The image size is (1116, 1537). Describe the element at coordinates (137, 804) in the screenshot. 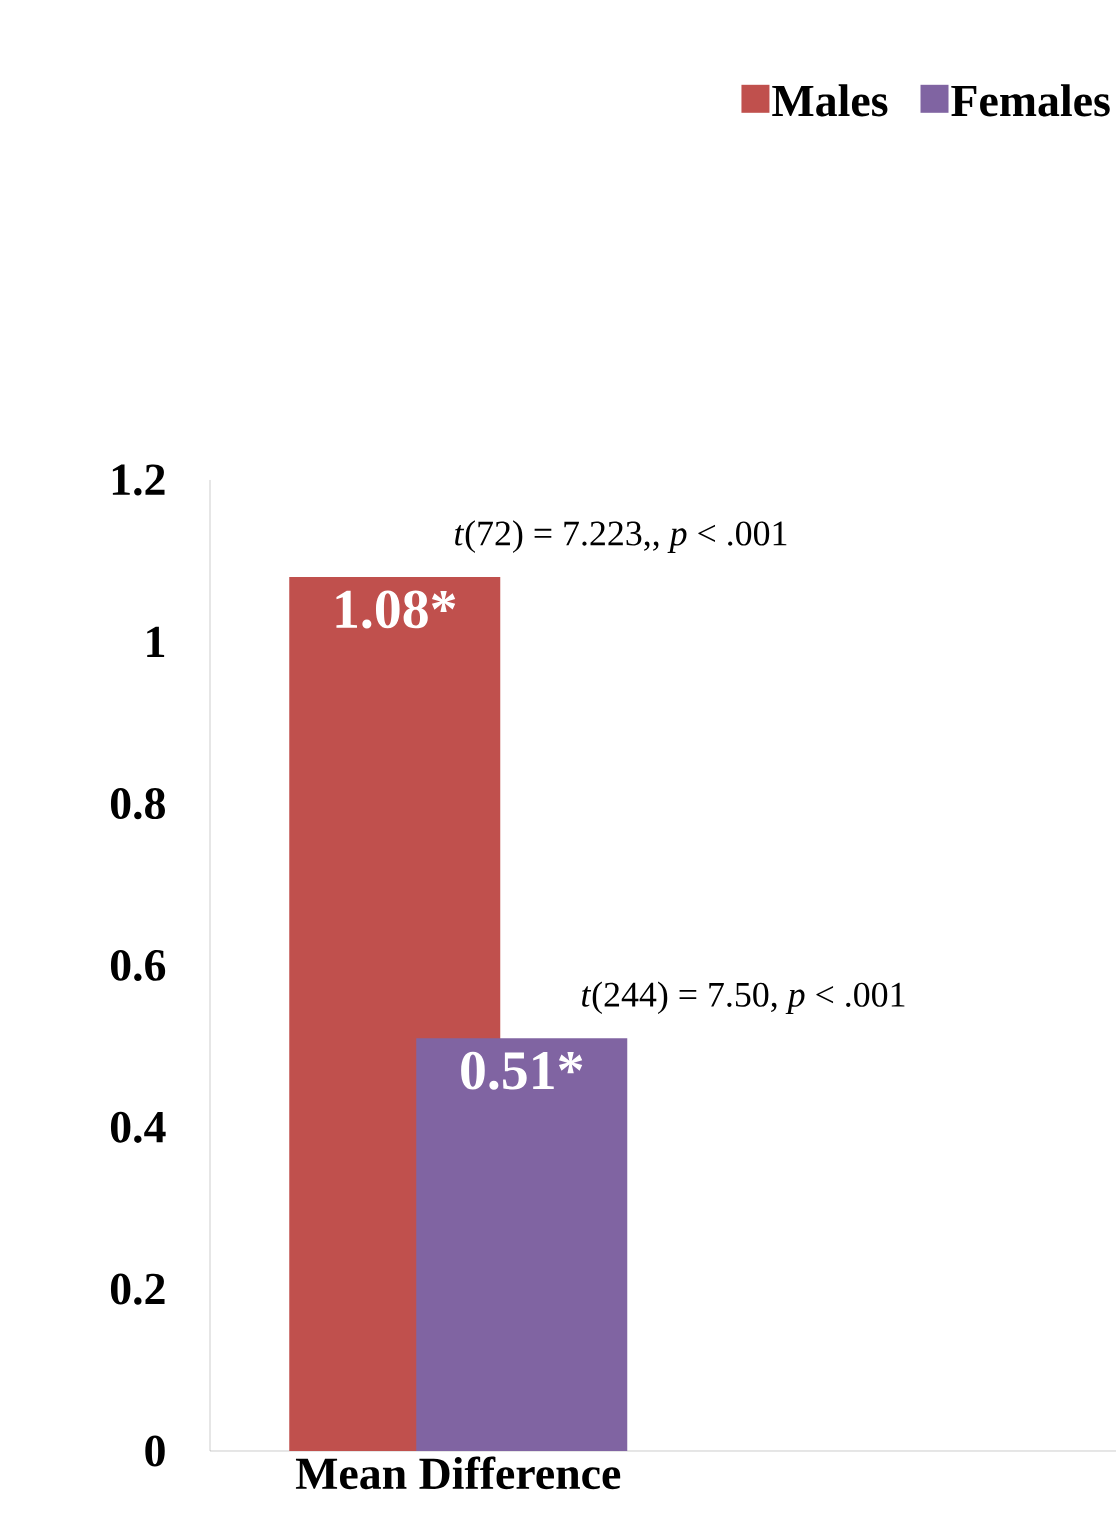

I see `y-tick-label: 0.8` at that location.